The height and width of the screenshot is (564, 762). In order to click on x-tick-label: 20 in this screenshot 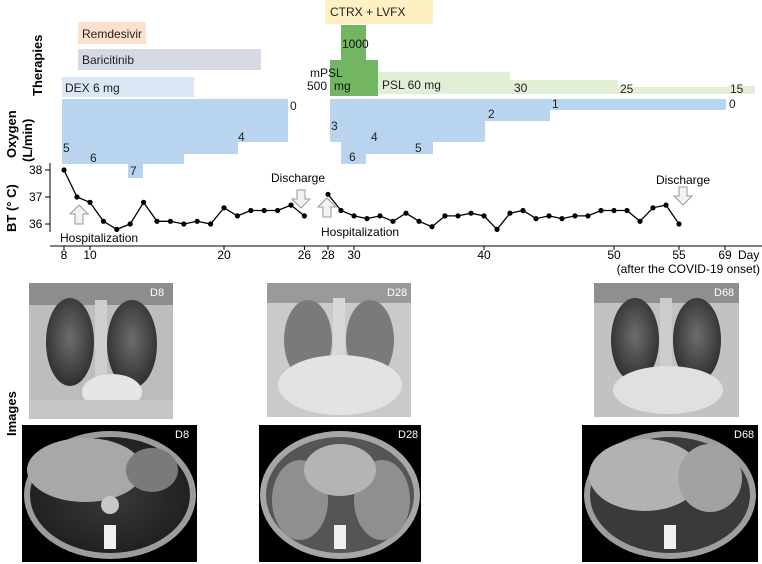, I will do `click(224, 255)`.